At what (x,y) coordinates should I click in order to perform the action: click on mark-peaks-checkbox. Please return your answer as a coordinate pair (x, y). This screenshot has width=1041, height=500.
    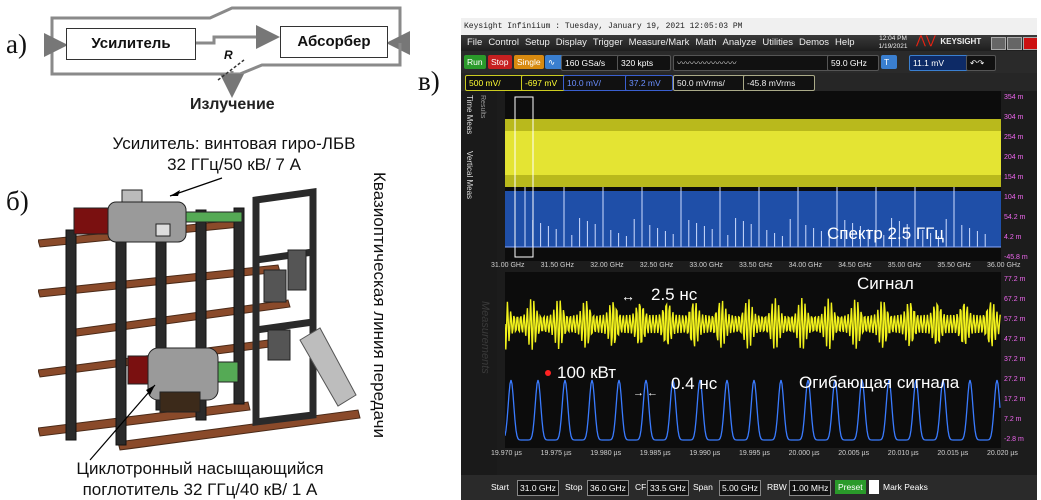
    Looking at the image, I should click on (874, 487).